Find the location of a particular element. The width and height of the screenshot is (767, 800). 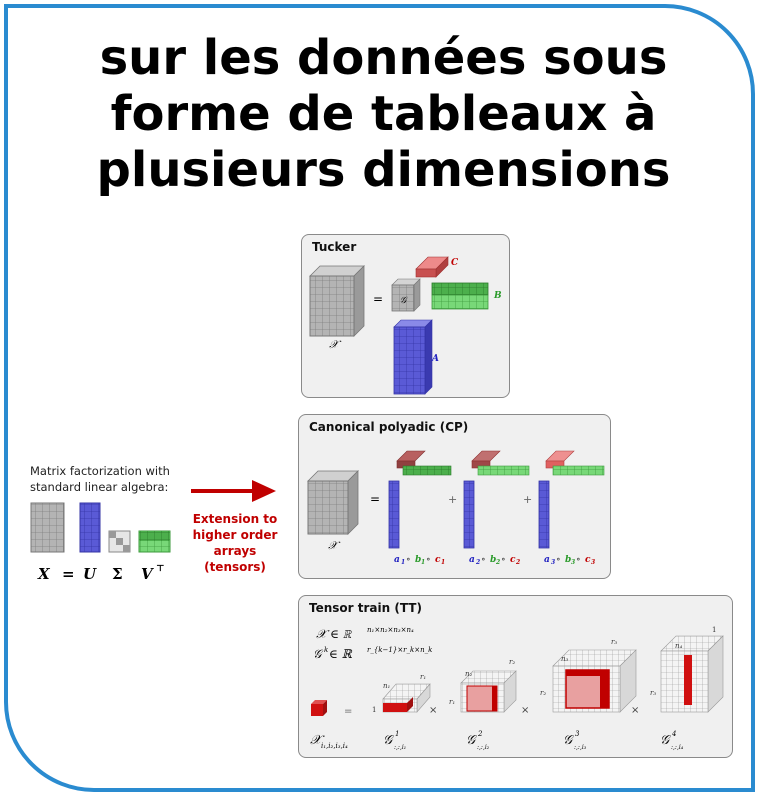

tucker-equals: = is located at coordinates (378, 299).